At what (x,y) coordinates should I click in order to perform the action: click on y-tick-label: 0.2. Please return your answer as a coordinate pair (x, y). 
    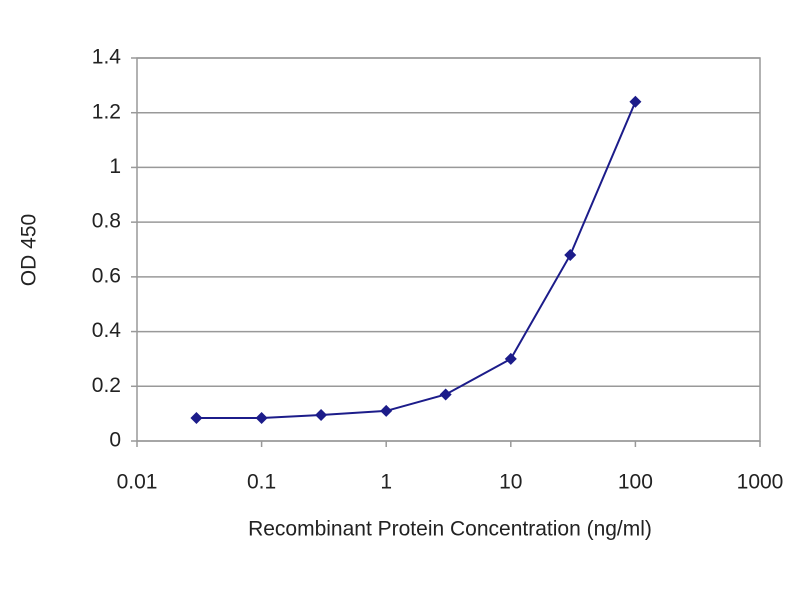
    Looking at the image, I should click on (106, 385).